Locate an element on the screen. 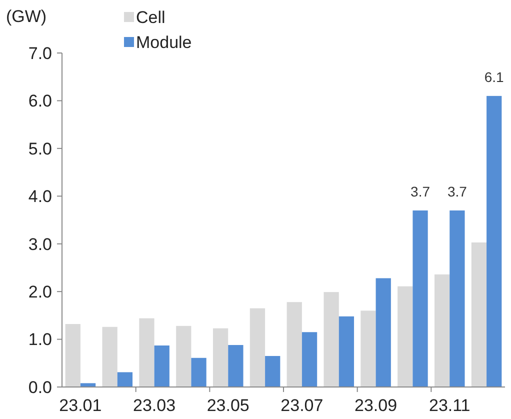  y-tick-label: 0.0 is located at coordinates (40, 387).